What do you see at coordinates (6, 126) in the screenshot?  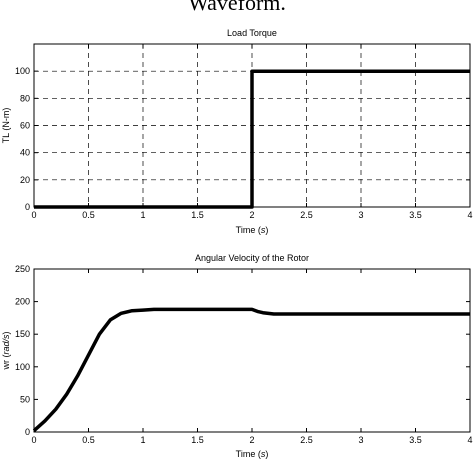 I see `y-axis-label: TL (N-m)` at bounding box center [6, 126].